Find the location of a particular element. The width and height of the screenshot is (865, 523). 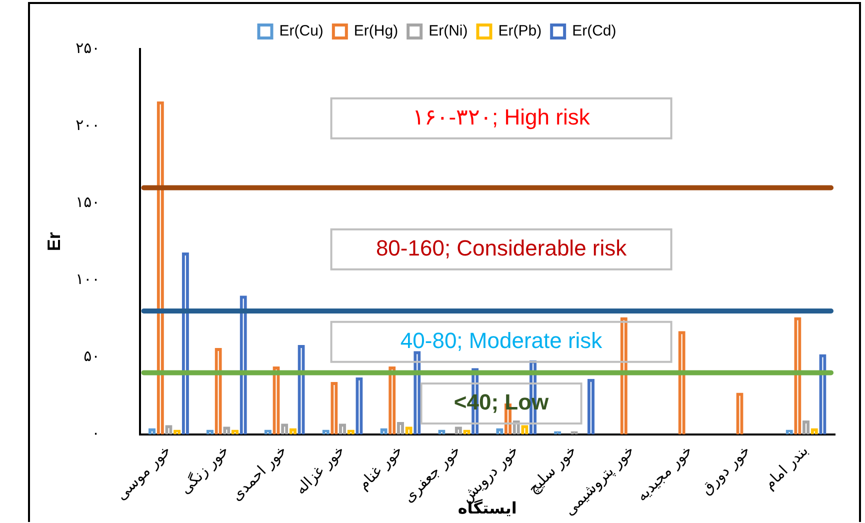

x-tick-label: بندر امام is located at coordinates (786, 467).